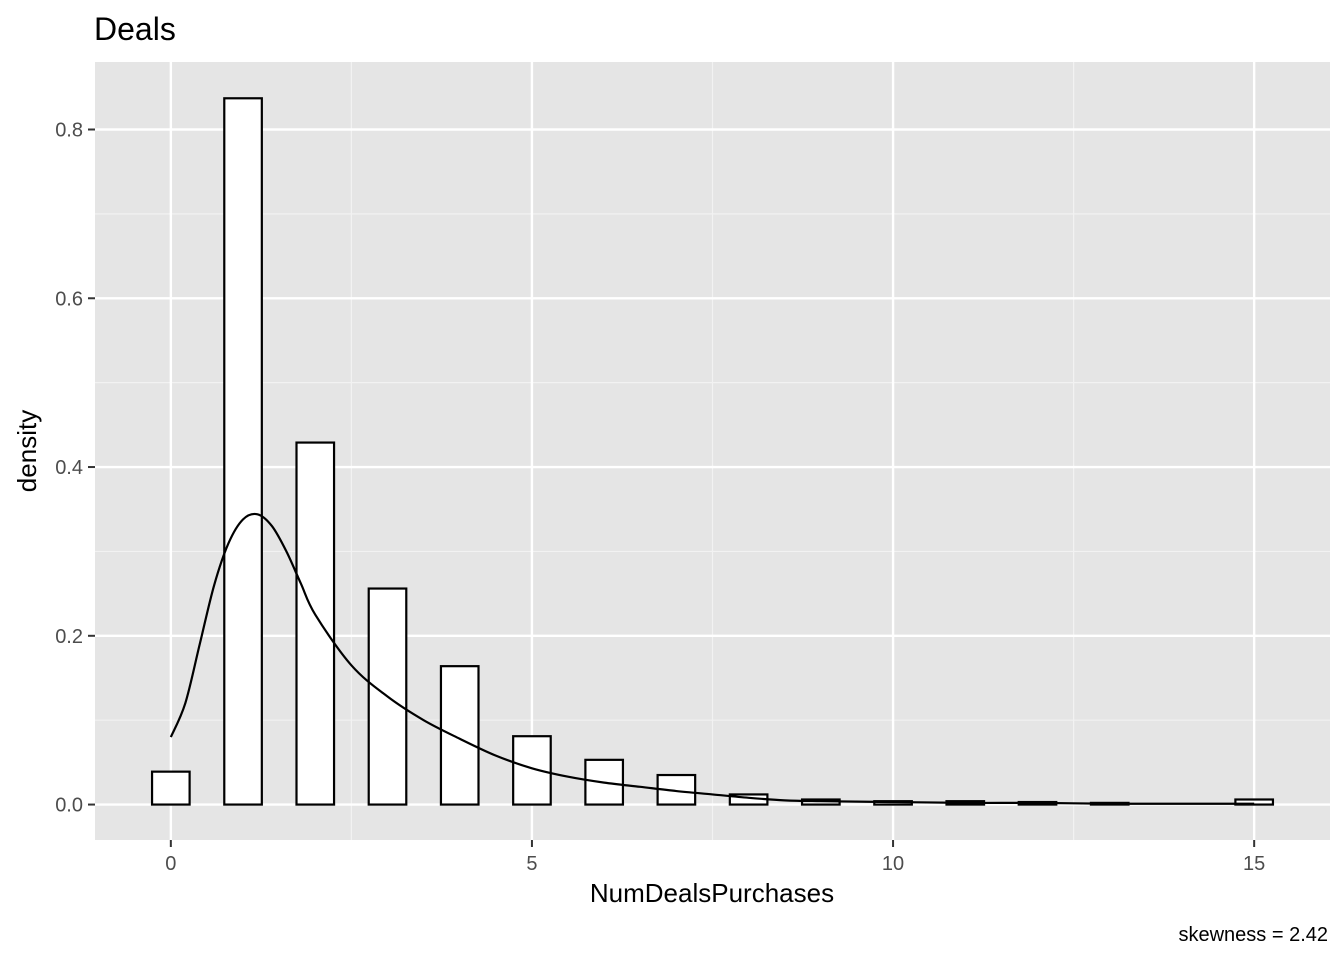 The width and height of the screenshot is (1344, 960). What do you see at coordinates (69, 806) in the screenshot?
I see `y-tick-label: 0.0` at bounding box center [69, 806].